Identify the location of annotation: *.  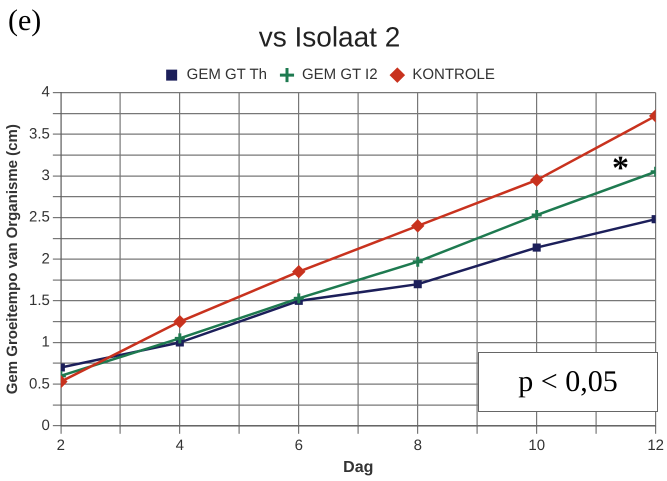
(620, 169).